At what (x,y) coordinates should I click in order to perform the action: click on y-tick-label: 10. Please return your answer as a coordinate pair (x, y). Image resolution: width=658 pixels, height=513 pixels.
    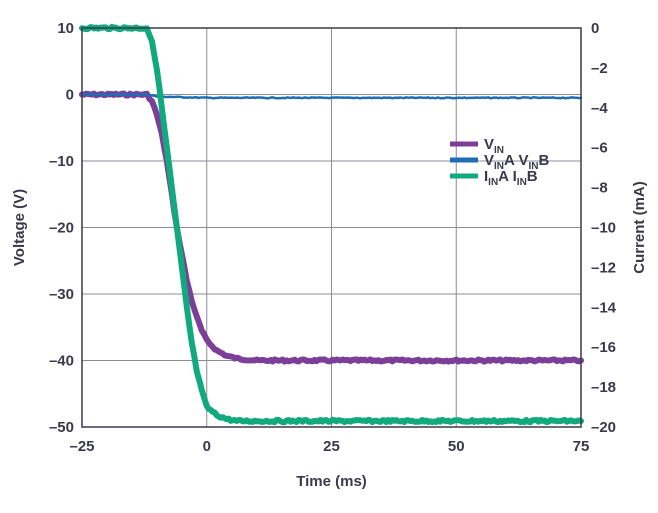
    Looking at the image, I should click on (65, 28).